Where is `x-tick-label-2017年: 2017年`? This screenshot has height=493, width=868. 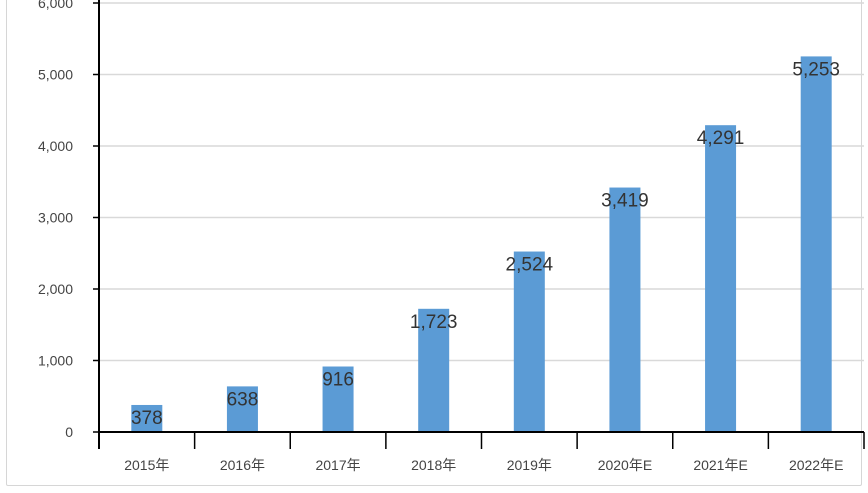
x-tick-label-2017年: 2017年 is located at coordinates (337, 465).